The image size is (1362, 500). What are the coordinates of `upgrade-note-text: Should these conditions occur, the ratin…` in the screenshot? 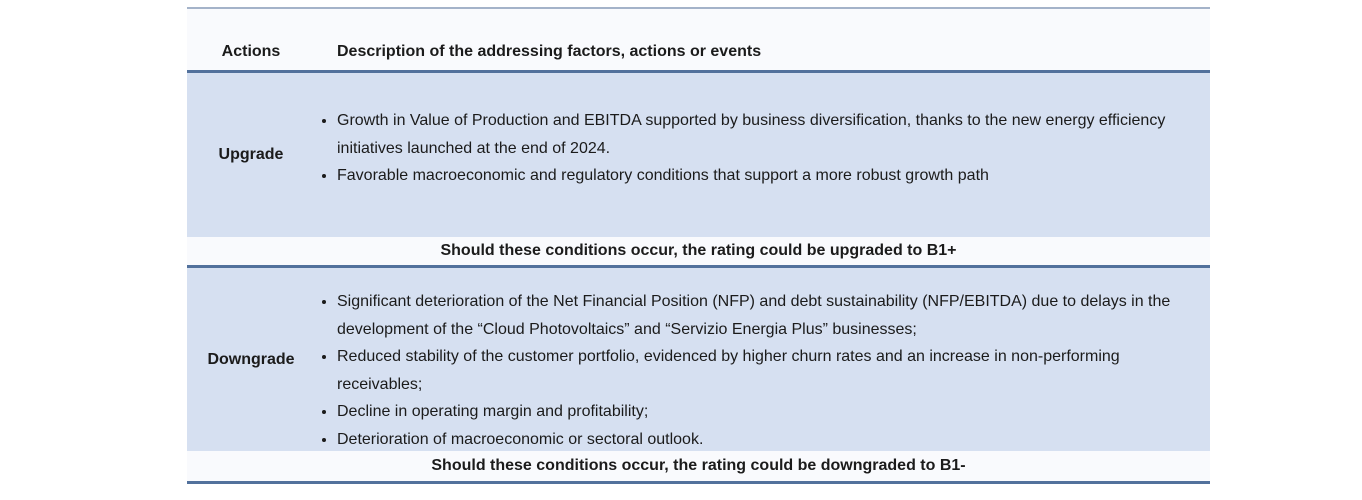 It's located at (698, 250).